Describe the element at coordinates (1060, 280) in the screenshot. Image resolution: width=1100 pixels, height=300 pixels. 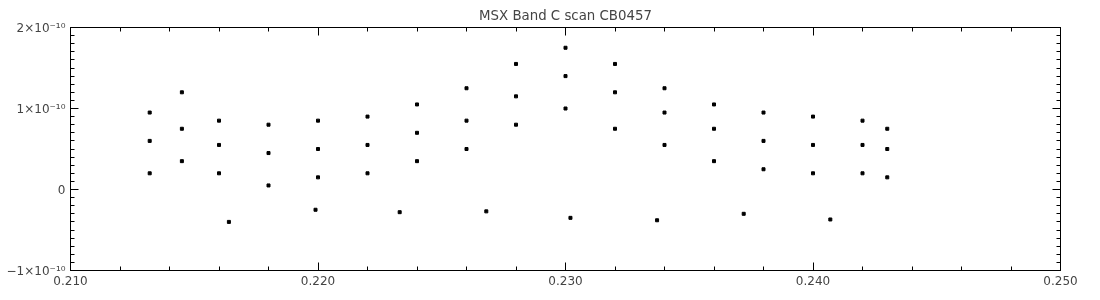
I see `x-tick-label: 0.250` at that location.